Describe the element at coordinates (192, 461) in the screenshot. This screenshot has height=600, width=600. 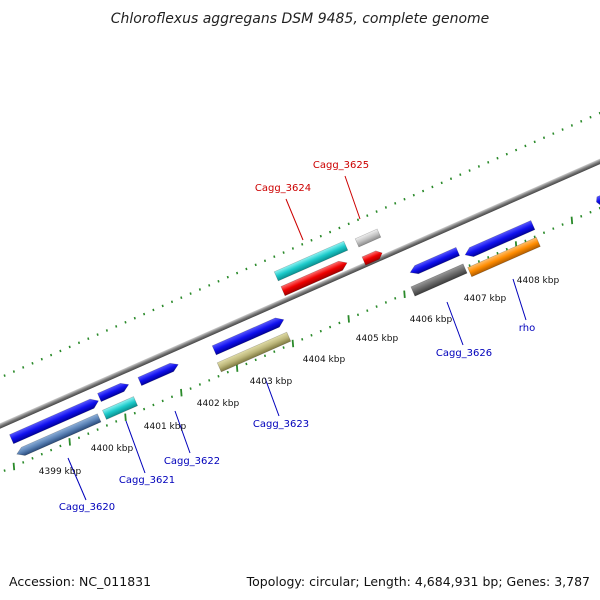
I see `gene-label: Cagg_3622` at that location.